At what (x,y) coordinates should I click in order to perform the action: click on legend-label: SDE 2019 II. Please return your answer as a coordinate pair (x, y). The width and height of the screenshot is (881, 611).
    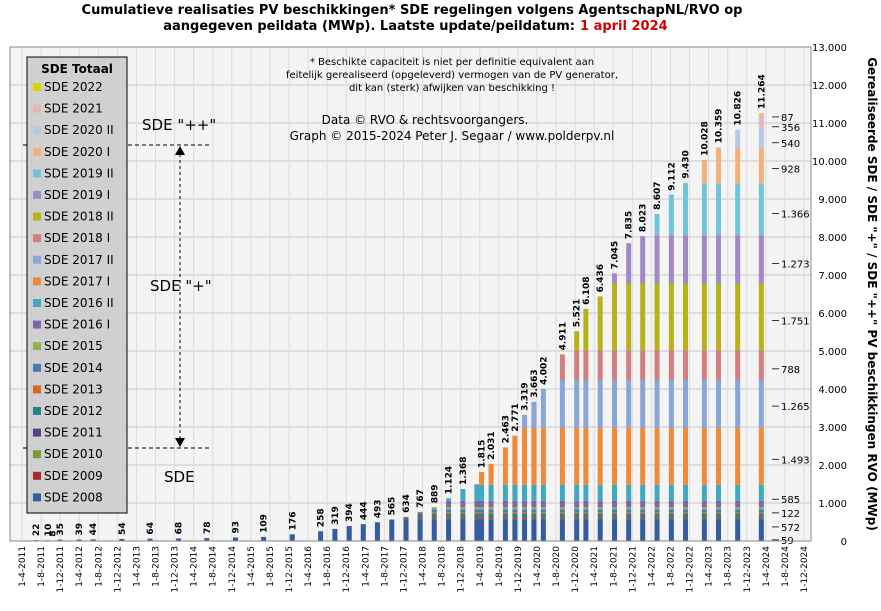
    Looking at the image, I should click on (79, 173).